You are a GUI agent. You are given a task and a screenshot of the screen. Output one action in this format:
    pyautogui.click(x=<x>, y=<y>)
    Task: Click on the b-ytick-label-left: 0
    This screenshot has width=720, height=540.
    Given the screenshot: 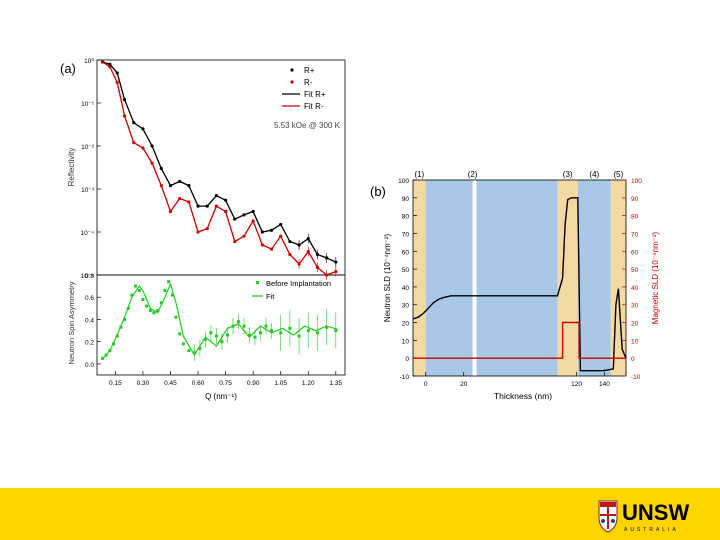 What is the action you would take?
    pyautogui.click(x=407, y=359)
    